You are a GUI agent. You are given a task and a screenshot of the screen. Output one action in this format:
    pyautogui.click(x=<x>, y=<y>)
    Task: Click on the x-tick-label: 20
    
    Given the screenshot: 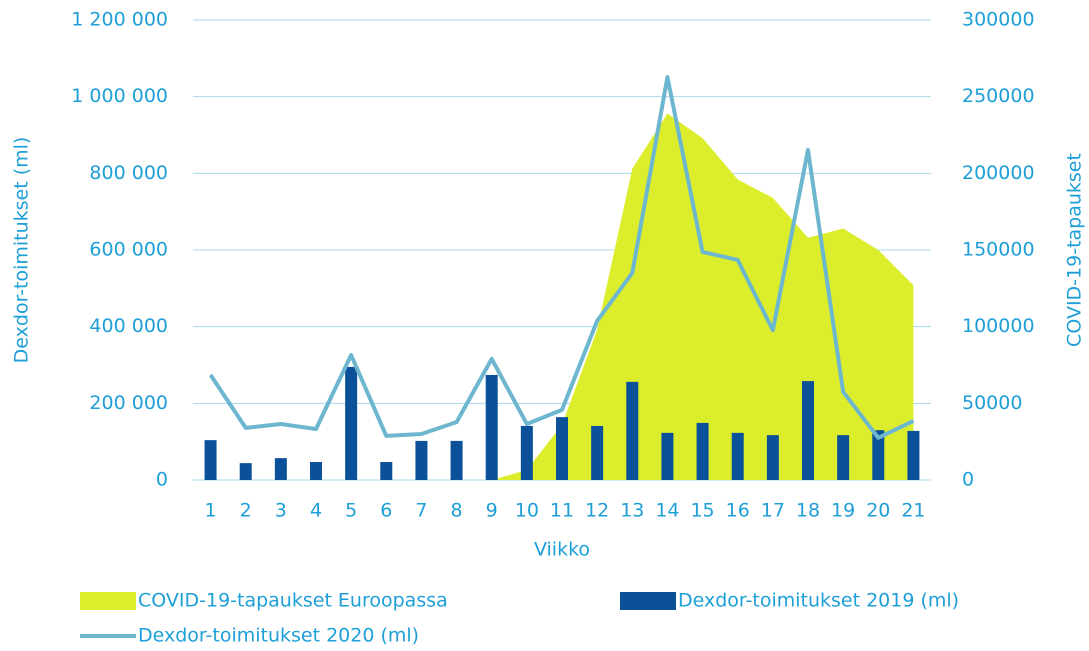 What is the action you would take?
    pyautogui.click(x=878, y=511)
    